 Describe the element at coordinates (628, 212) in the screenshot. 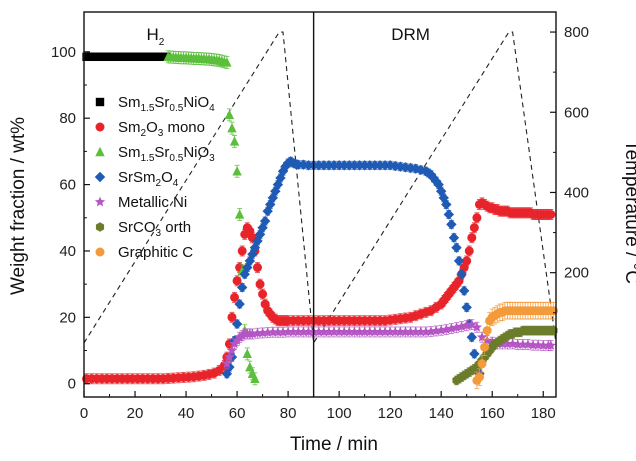

I see `y2-axis-title: Temperature / °C` at that location.